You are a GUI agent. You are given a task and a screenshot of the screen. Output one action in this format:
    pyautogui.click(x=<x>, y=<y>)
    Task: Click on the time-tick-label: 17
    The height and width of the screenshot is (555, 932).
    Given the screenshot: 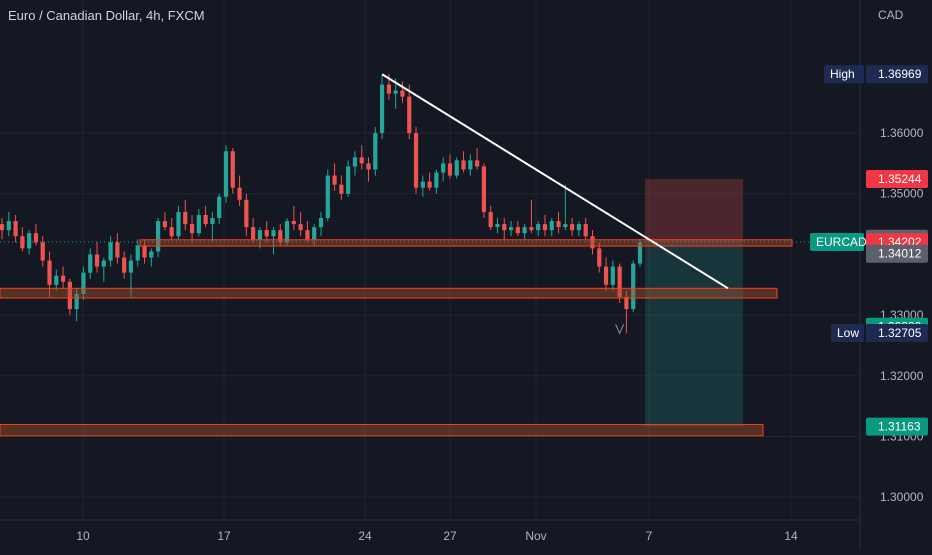 What is the action you would take?
    pyautogui.click(x=224, y=536)
    